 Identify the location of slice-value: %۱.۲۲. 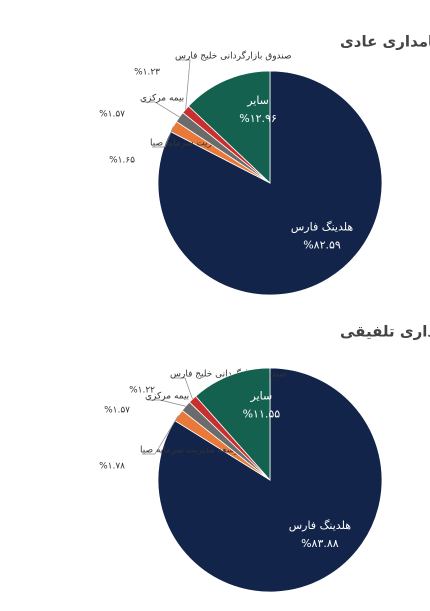
(142, 391).